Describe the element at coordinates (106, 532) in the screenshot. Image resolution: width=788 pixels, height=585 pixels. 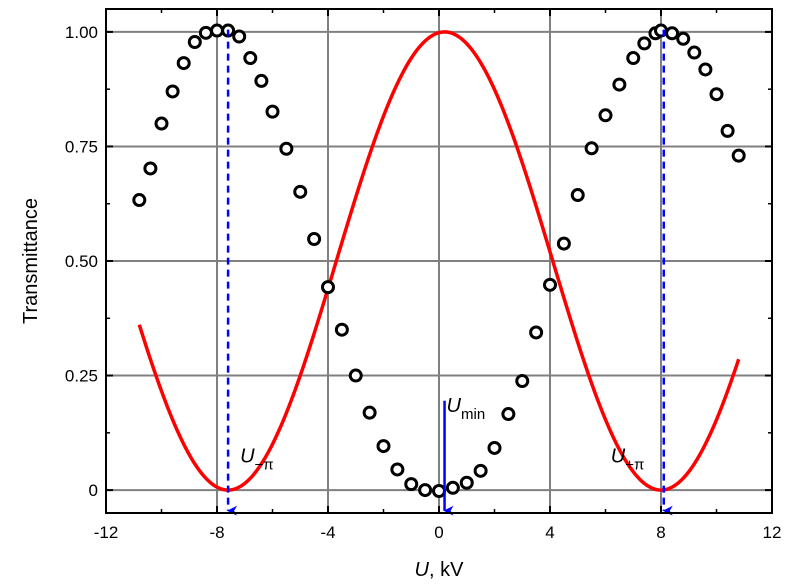
I see `x-tick-label: -12` at that location.